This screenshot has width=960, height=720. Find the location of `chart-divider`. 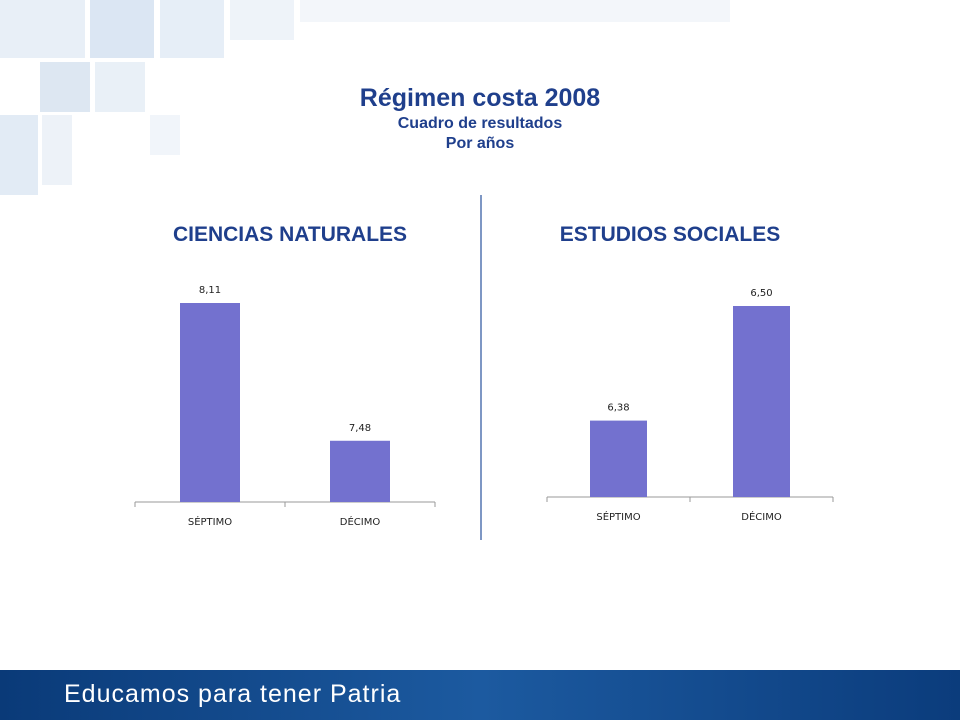

chart-divider is located at coordinates (481, 367).